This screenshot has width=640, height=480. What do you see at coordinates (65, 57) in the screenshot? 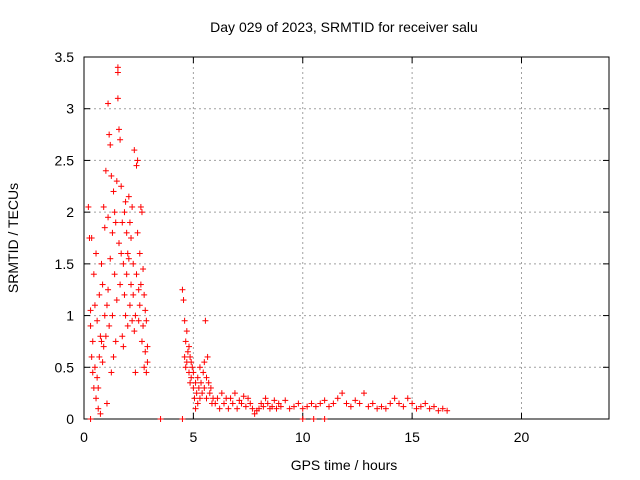
I see `y-tick-label: 3.5` at bounding box center [65, 57].